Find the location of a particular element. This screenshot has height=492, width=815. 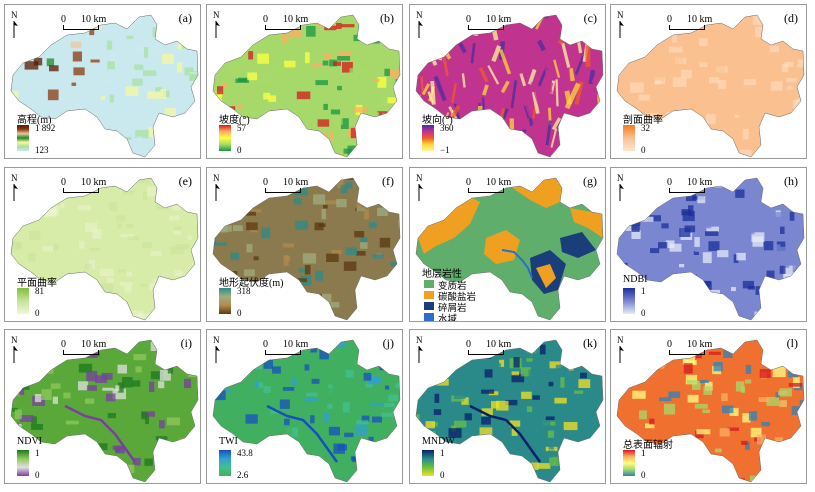

legend-title: 坡度(°) is located at coordinates (234, 120).